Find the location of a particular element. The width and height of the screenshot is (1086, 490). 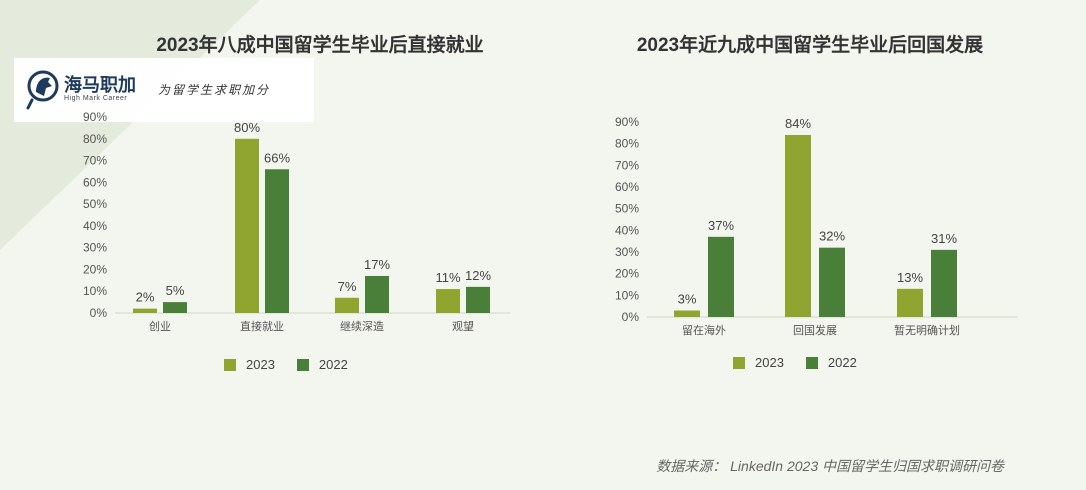

brand-slogan: 为留学生求职加分 is located at coordinates (214, 90).